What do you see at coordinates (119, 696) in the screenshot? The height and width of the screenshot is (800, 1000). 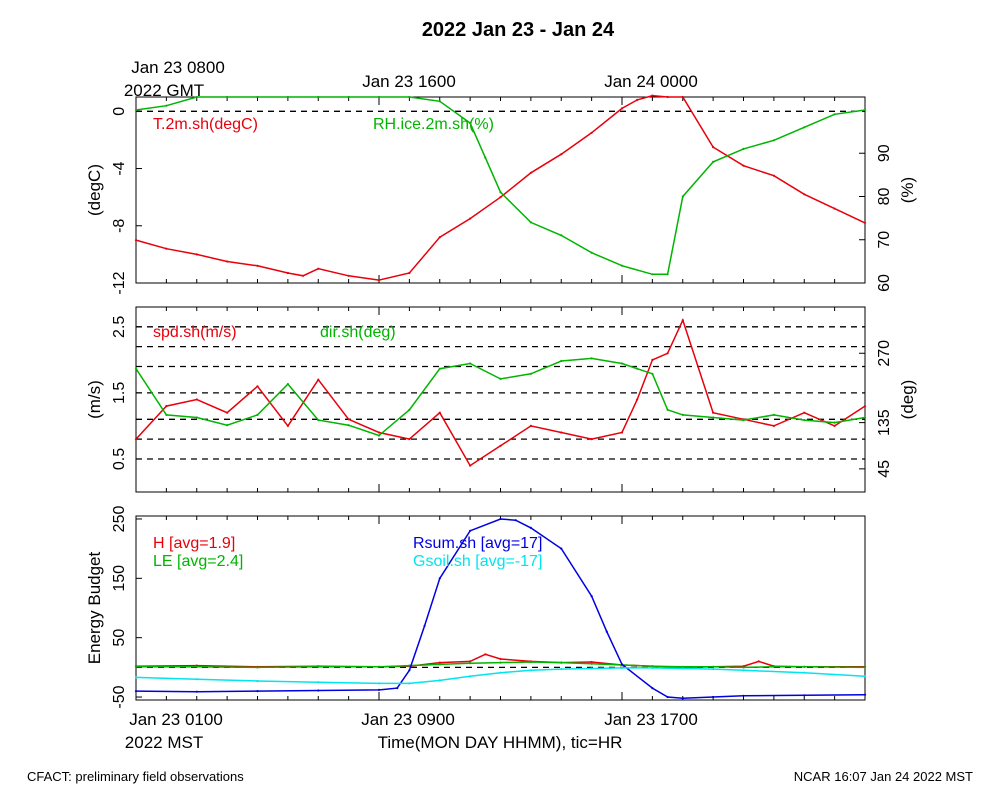 I see `y-tick-label: -50` at bounding box center [119, 696].